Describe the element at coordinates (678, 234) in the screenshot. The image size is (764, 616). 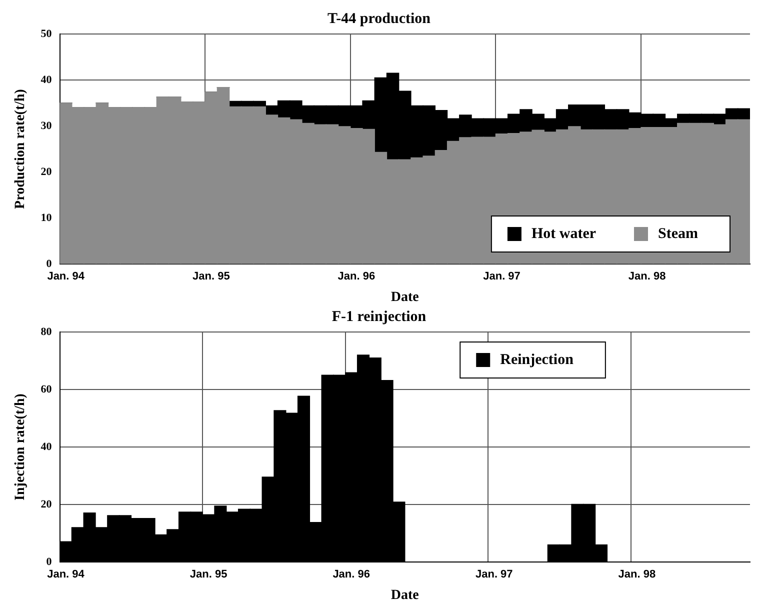
I see `legend-label: Steam` at that location.